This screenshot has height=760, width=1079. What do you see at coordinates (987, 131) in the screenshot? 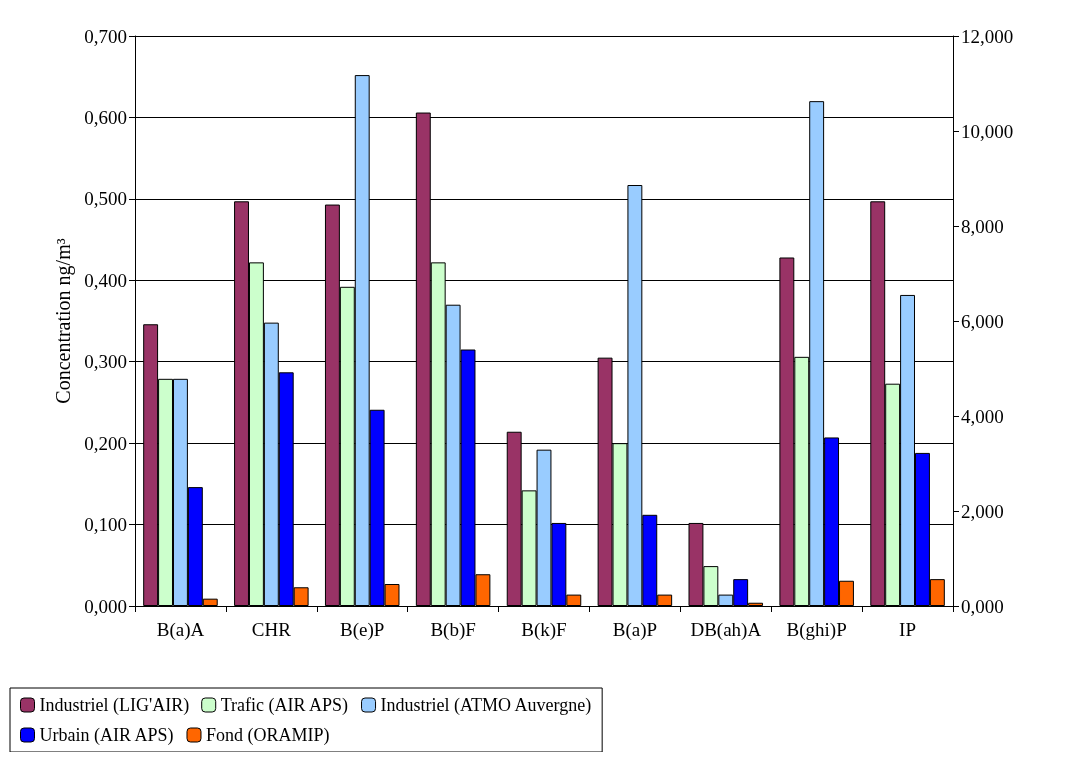
I see `y2-tick-label: 10,000` at bounding box center [987, 131].